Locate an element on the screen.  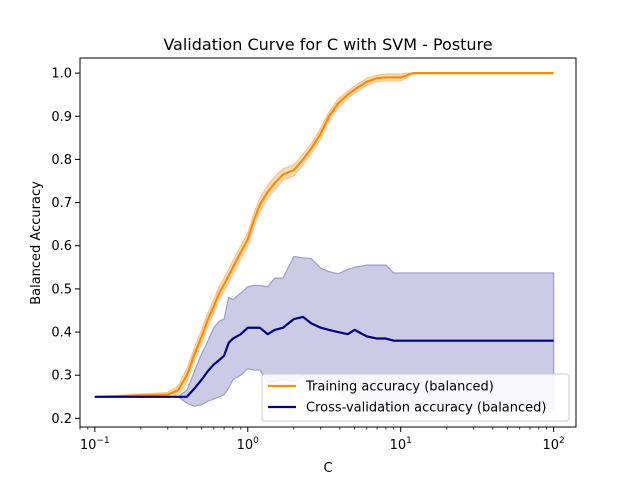
legend-label-1: Training accuracy (balanced) is located at coordinates (399, 387).